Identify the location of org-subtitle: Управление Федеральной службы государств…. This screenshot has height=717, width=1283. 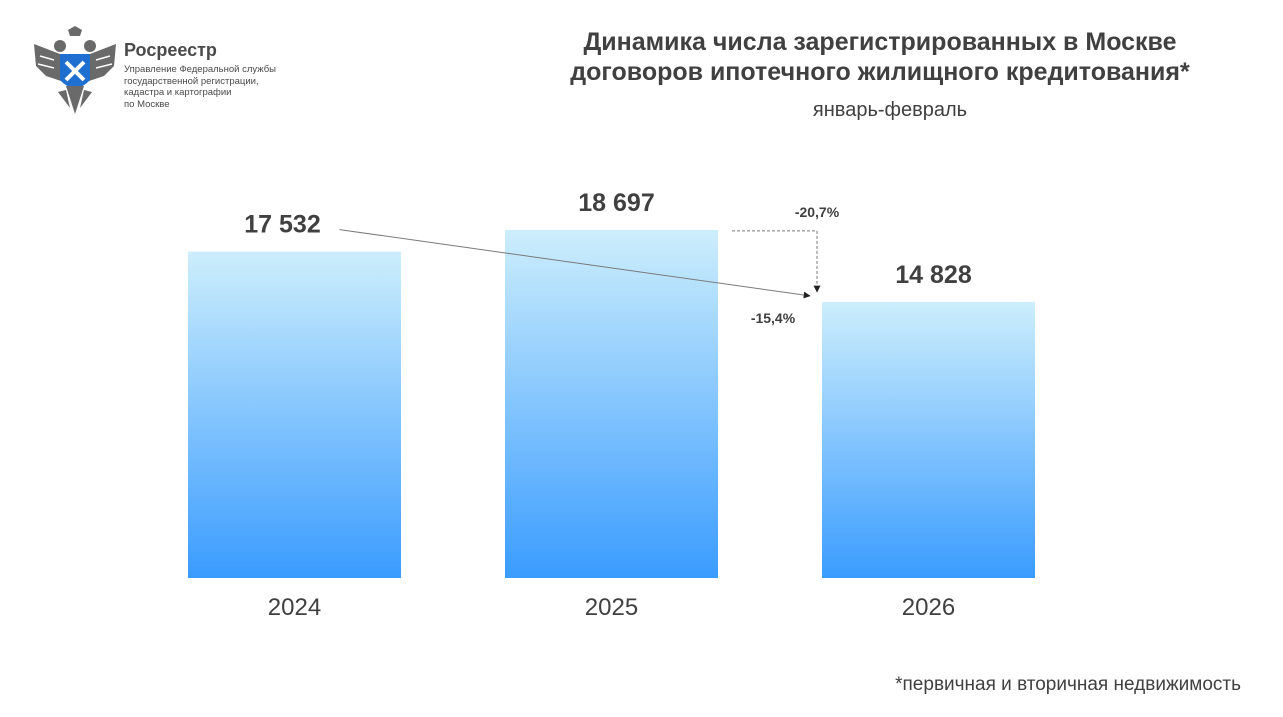
(200, 87).